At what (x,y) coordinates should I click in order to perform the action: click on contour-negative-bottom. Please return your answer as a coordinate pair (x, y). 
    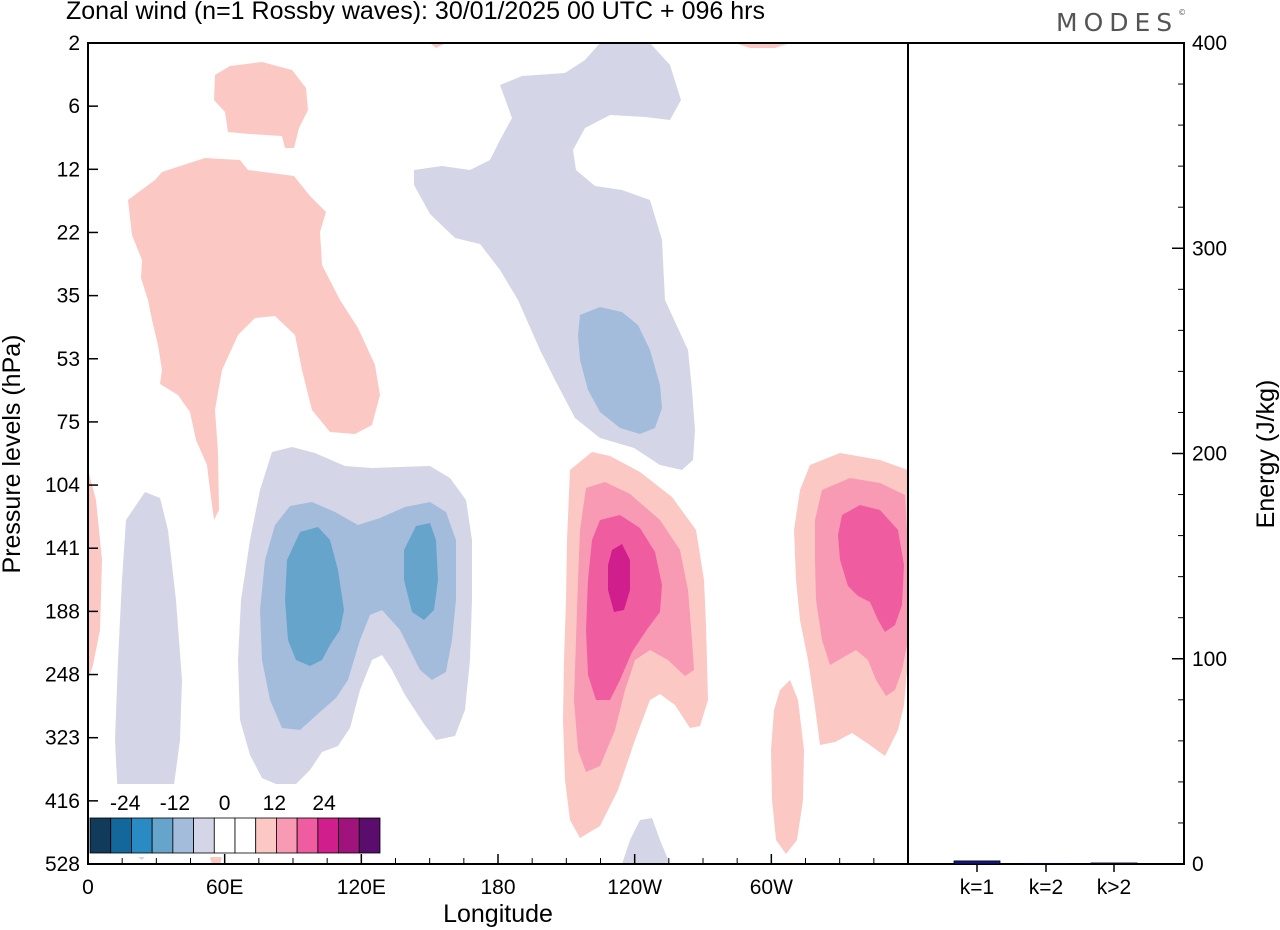
    Looking at the image, I should click on (646, 841).